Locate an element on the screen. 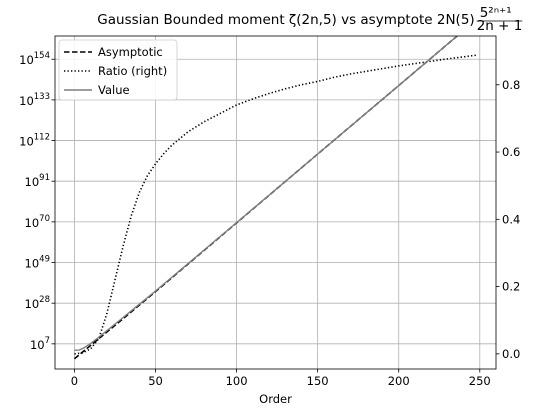 The image size is (534, 415). y-right-tick-label: 0.8 is located at coordinates (511, 85).